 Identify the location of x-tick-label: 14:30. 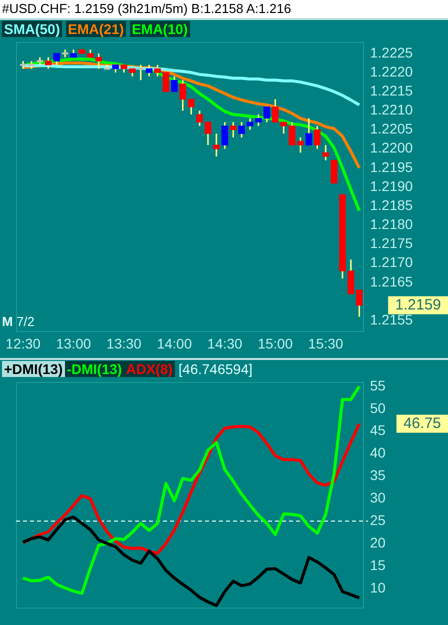
(225, 343).